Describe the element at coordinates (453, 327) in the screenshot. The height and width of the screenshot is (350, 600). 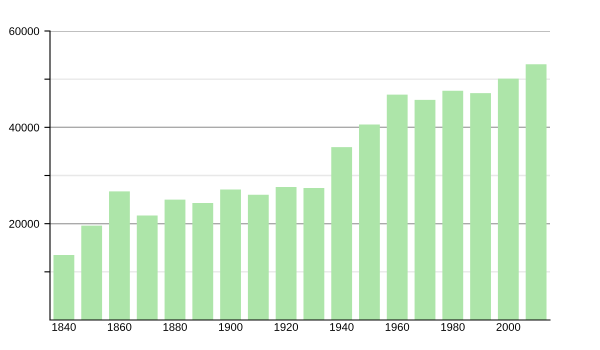
I see `x-tick-label: 1980` at that location.